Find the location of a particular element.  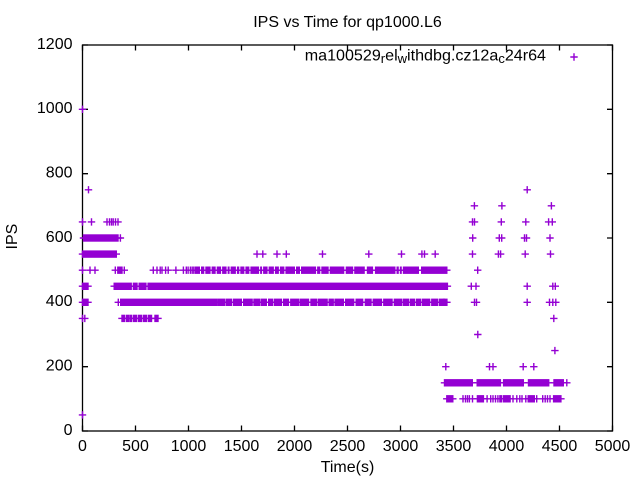

svg-text: 600 is located at coordinates (59, 237).